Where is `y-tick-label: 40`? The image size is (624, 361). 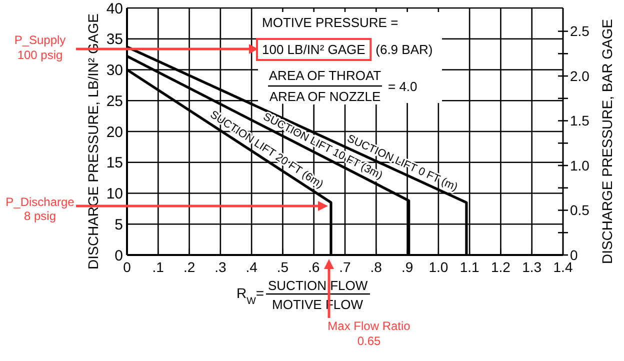 y-tick-label: 40 is located at coordinates (114, 9).